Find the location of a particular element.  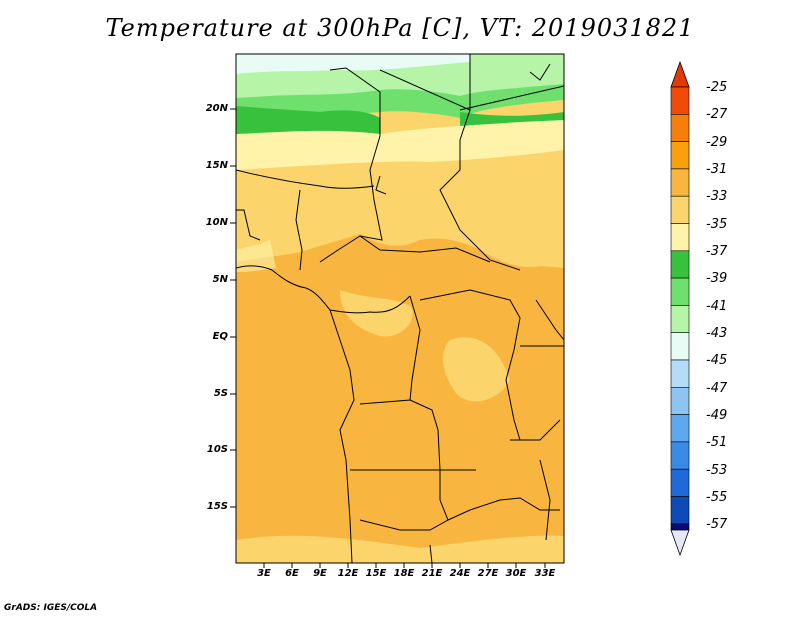

lon-label-24e: 24E is located at coordinates (460, 573).